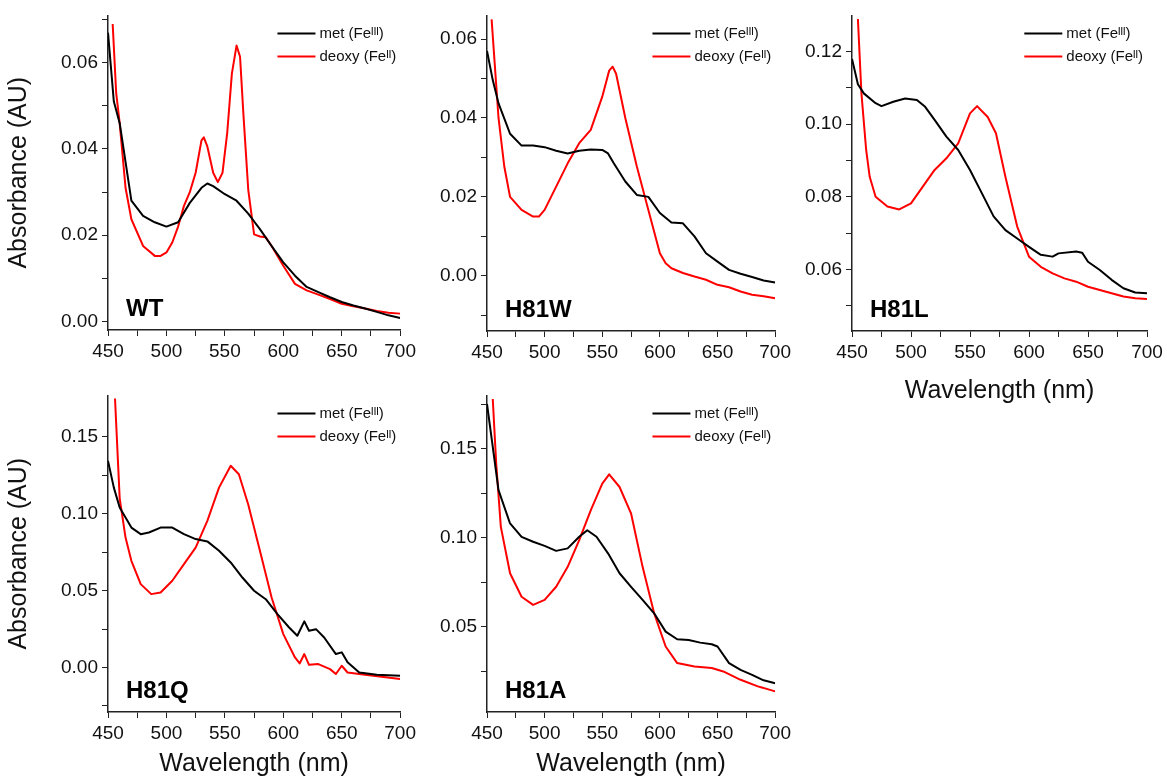 This screenshot has width=1167, height=783. What do you see at coordinates (823, 196) in the screenshot?
I see `y-tick-label: 0.08` at bounding box center [823, 196].